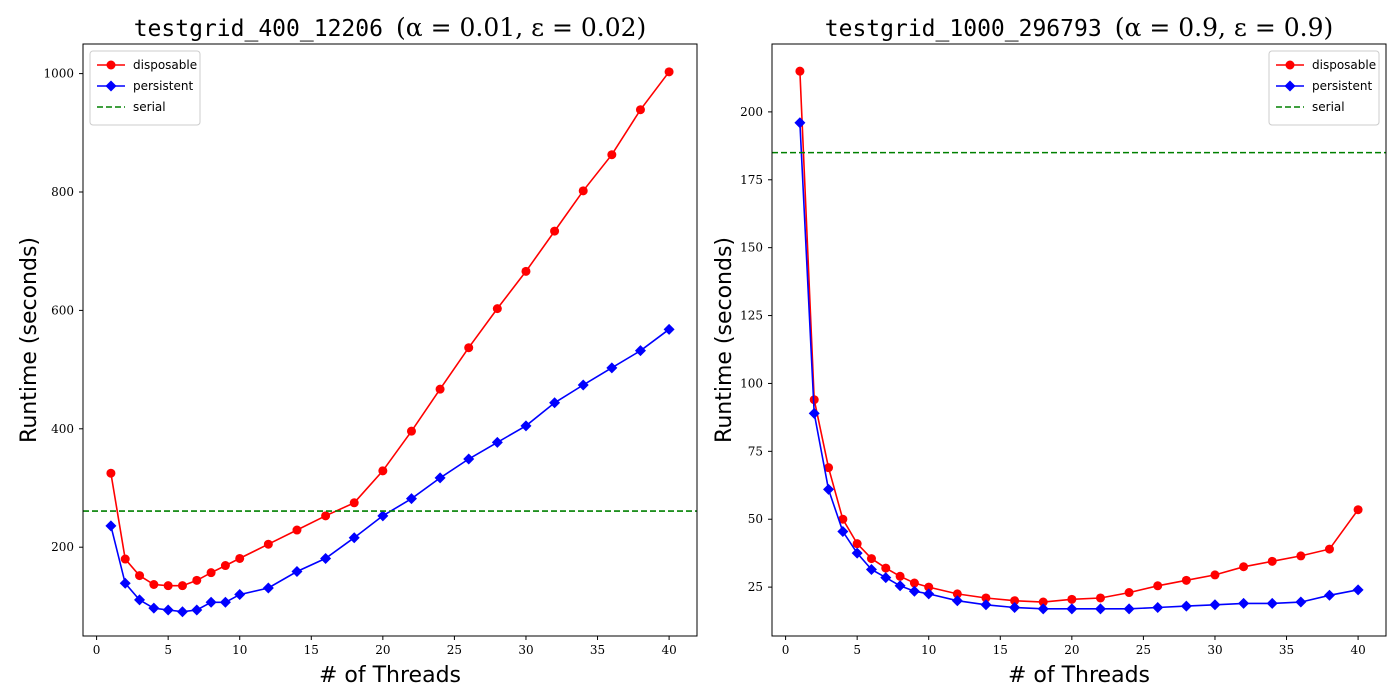 Image resolution: width=1400 pixels, height=700 pixels. What do you see at coordinates (751, 180) in the screenshot?
I see `y-tick-label: 175` at bounding box center [751, 180].